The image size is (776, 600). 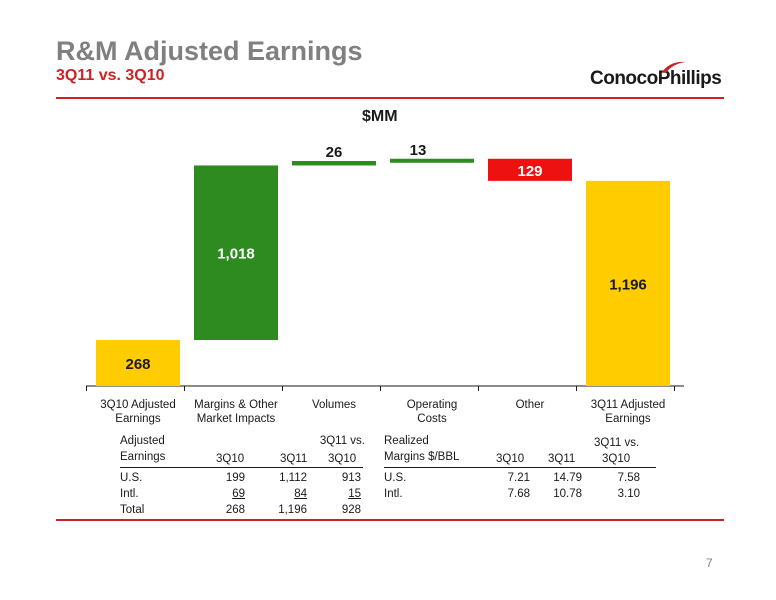 I want to click on earnings-header-3q10: 3Q10, so click(x=230, y=459).